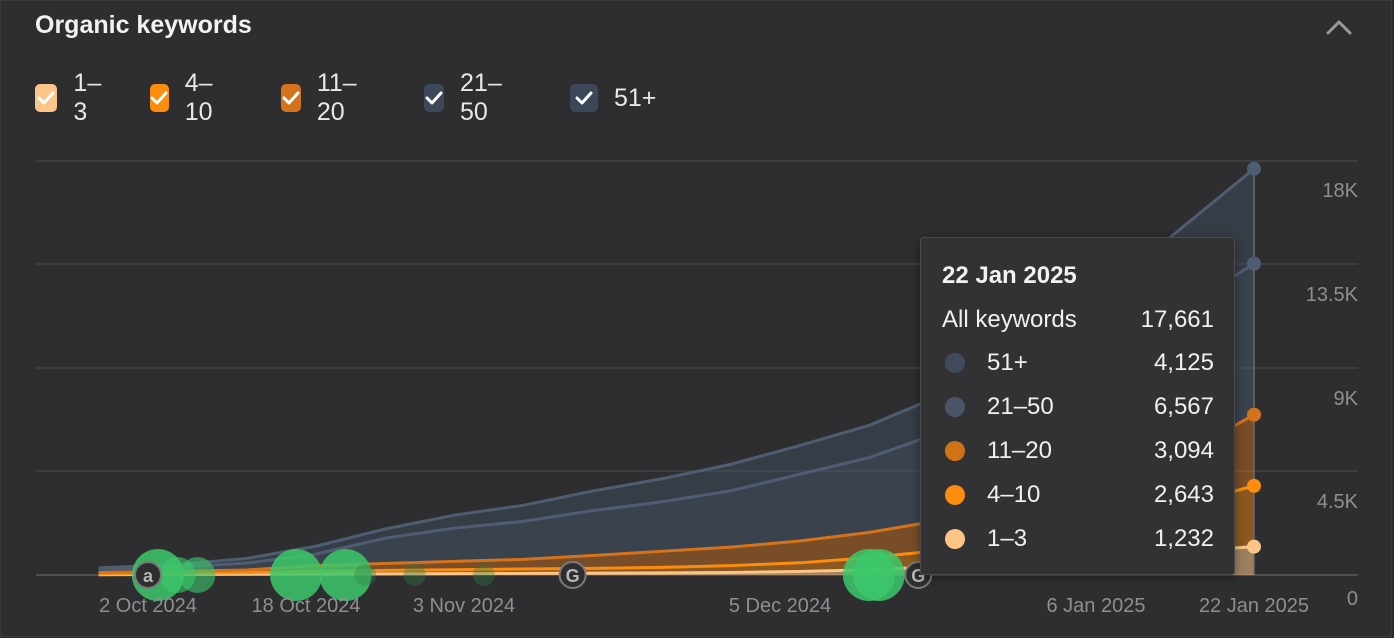 The image size is (1394, 638). What do you see at coordinates (1338, 502) in the screenshot?
I see `y-tick-label: 4.5K` at bounding box center [1338, 502].